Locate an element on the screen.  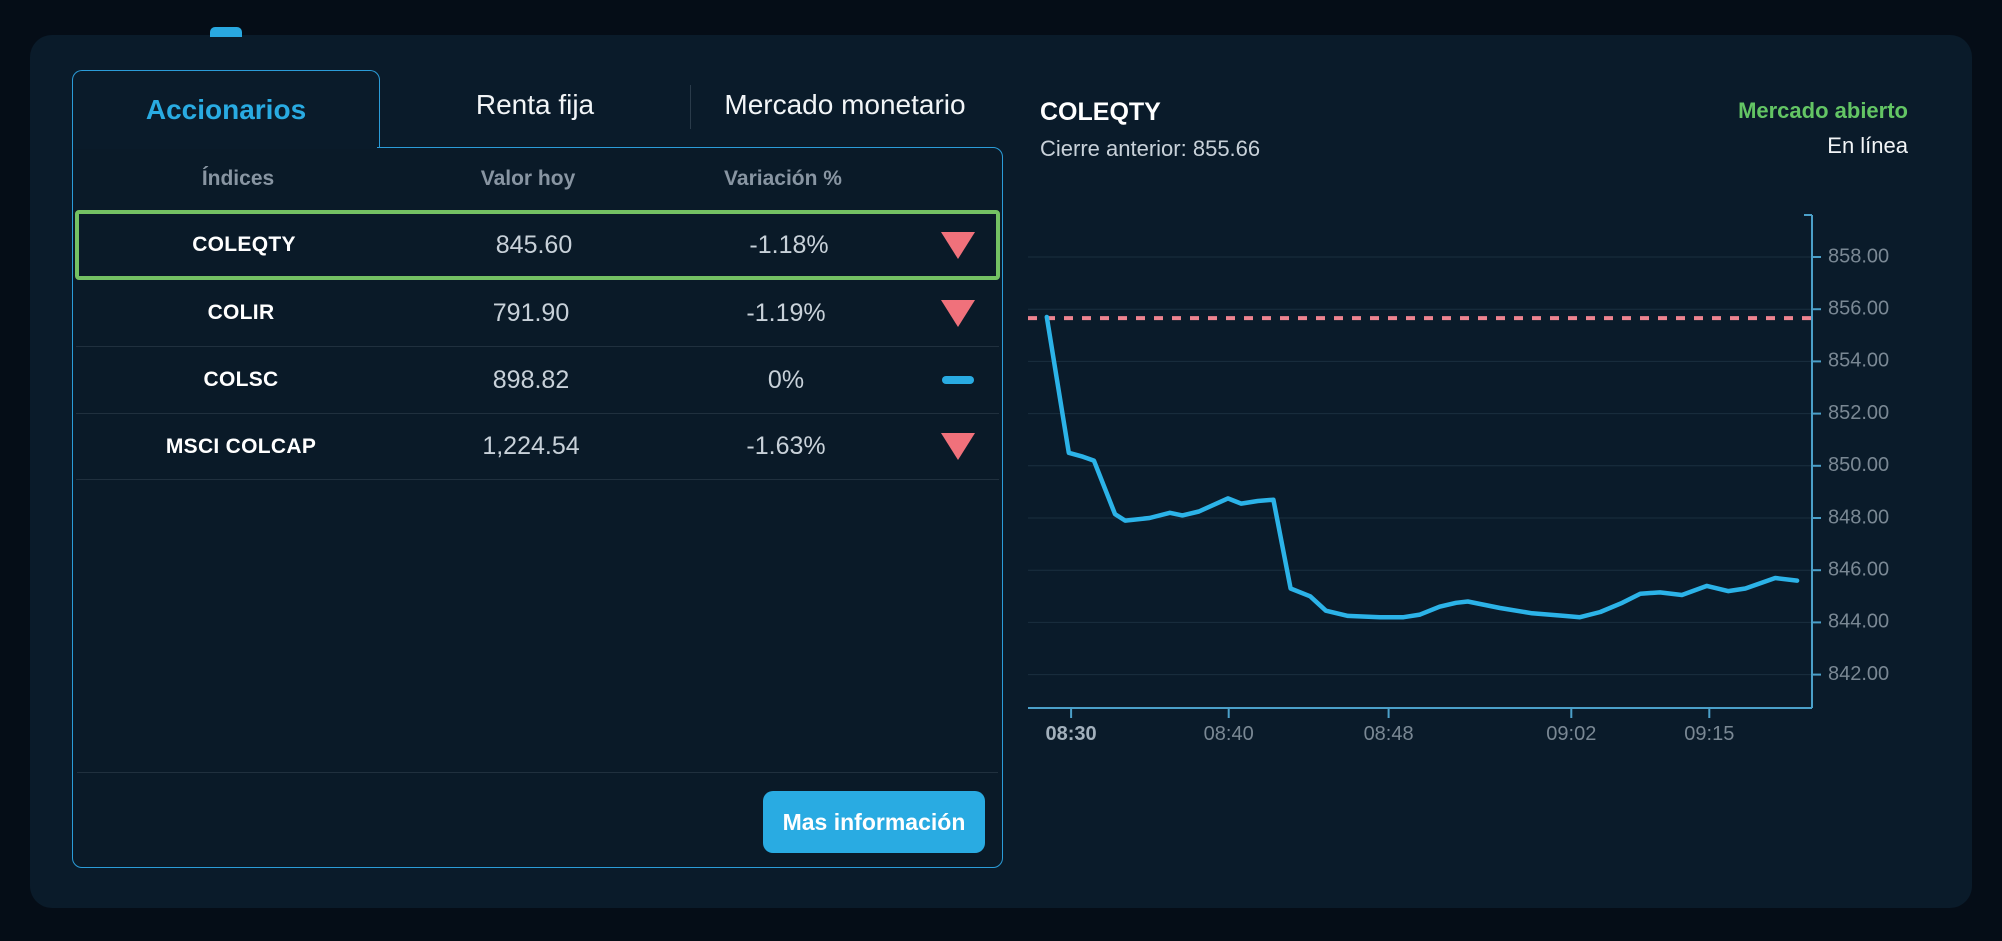
more-info-button: Mas información is located at coordinates (874, 822).